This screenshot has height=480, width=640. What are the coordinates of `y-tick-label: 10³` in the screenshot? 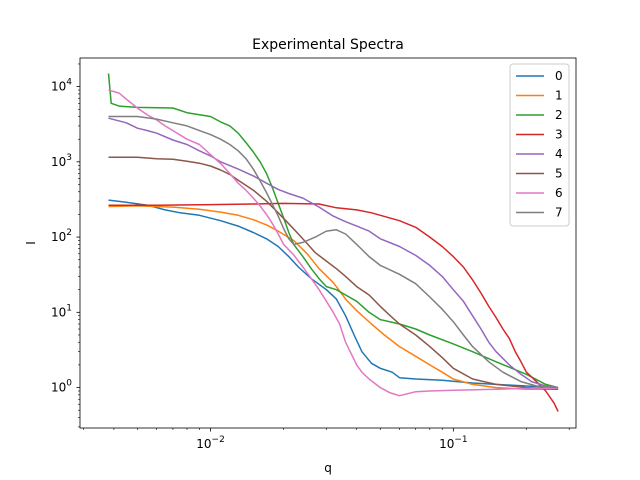 It's located at (61, 161).